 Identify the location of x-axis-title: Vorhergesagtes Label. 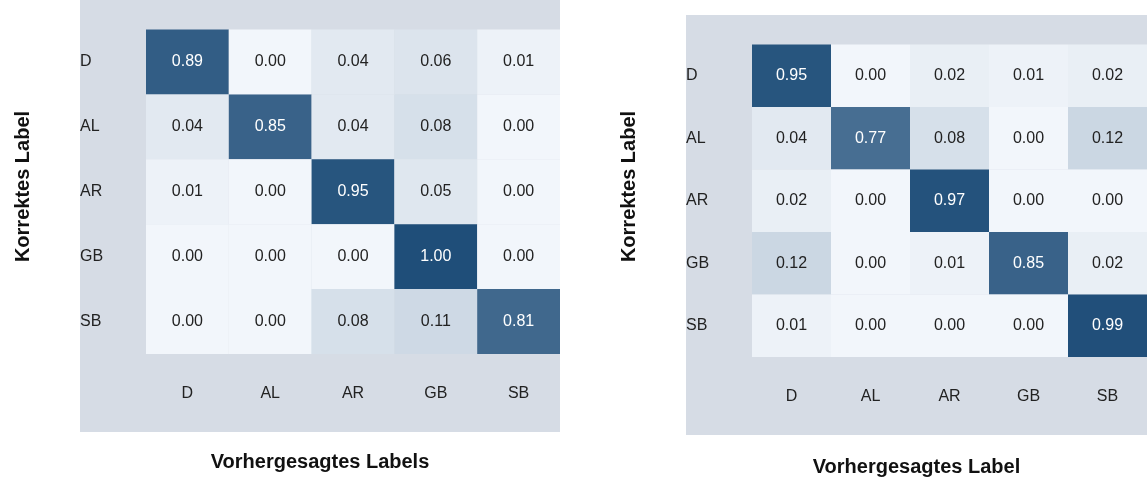
(916, 466).